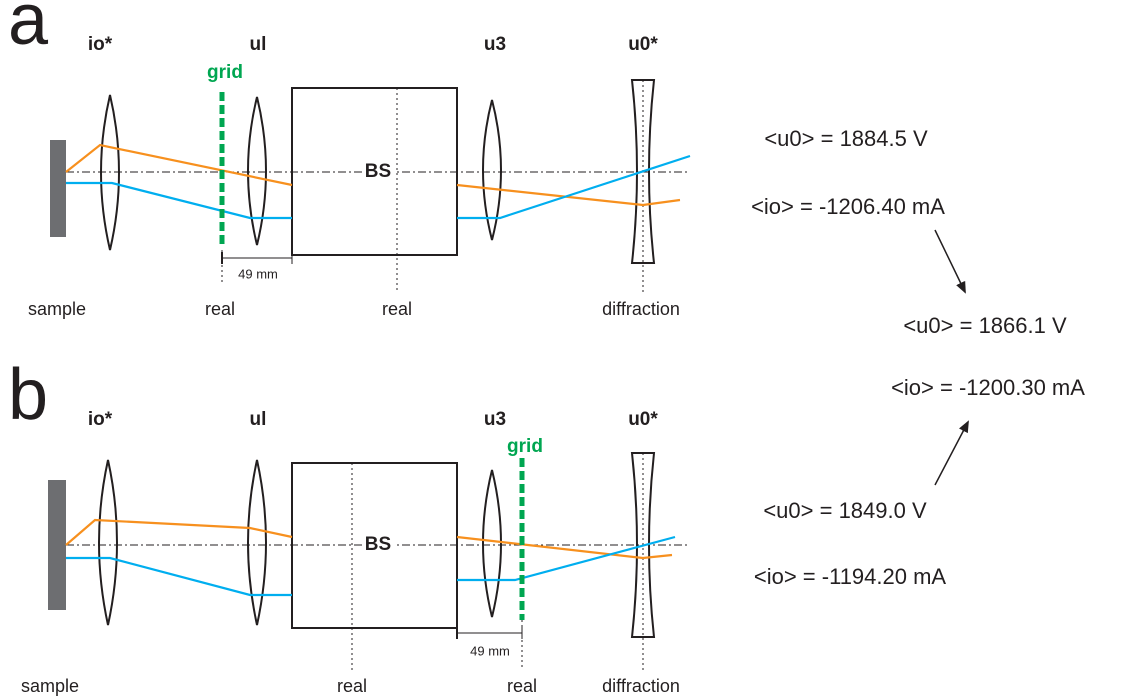  Describe the element at coordinates (988, 387) in the screenshot. I see `io-value: <io> = -1200.30 mA` at that location.